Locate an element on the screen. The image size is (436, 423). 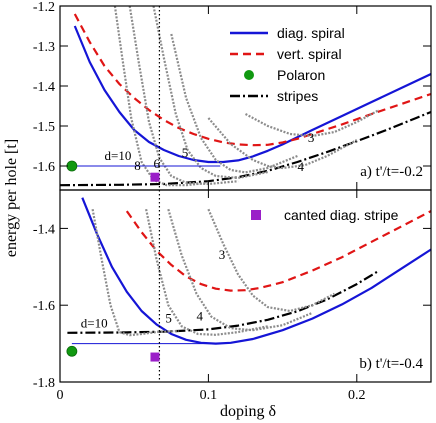
legend: diag. spiral vert. spiral Polaron stripes is located at coordinates (287, 64).